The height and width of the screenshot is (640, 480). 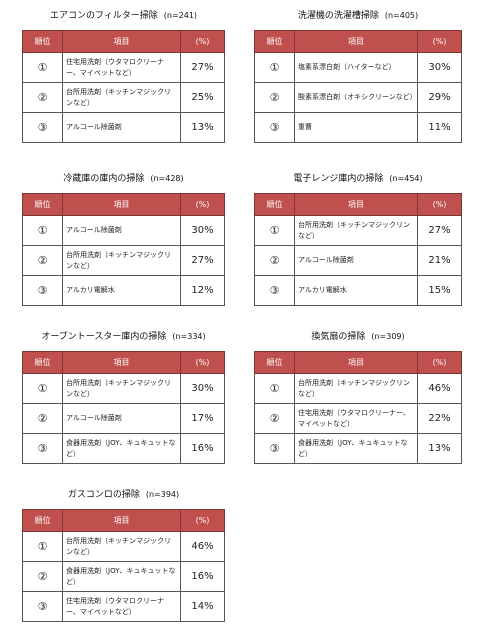 I want to click on table-row: ② 台所用洗剤（キッチンマジックリンなど） 27%, so click(x=123, y=260).